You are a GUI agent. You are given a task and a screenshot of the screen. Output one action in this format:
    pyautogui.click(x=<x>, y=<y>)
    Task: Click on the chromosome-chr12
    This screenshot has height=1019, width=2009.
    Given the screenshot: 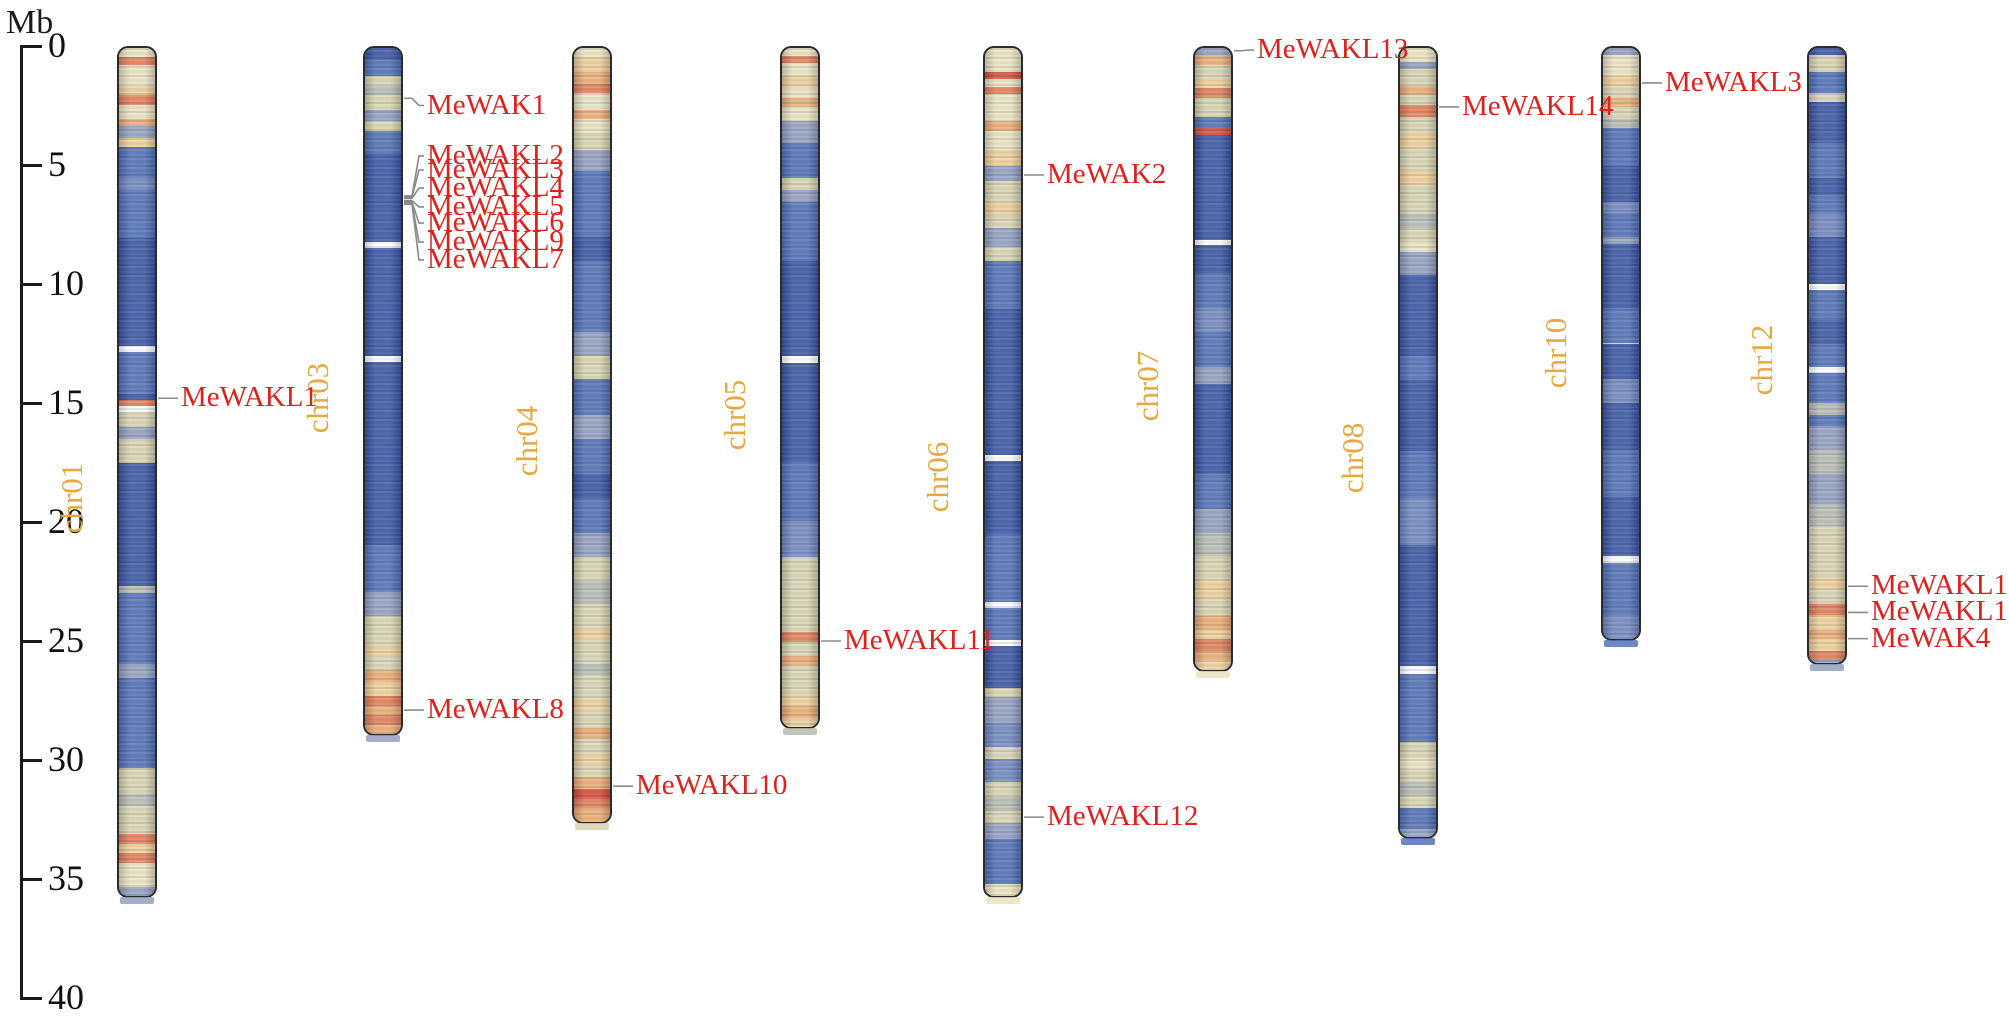 What is the action you would take?
    pyautogui.click(x=1827, y=355)
    